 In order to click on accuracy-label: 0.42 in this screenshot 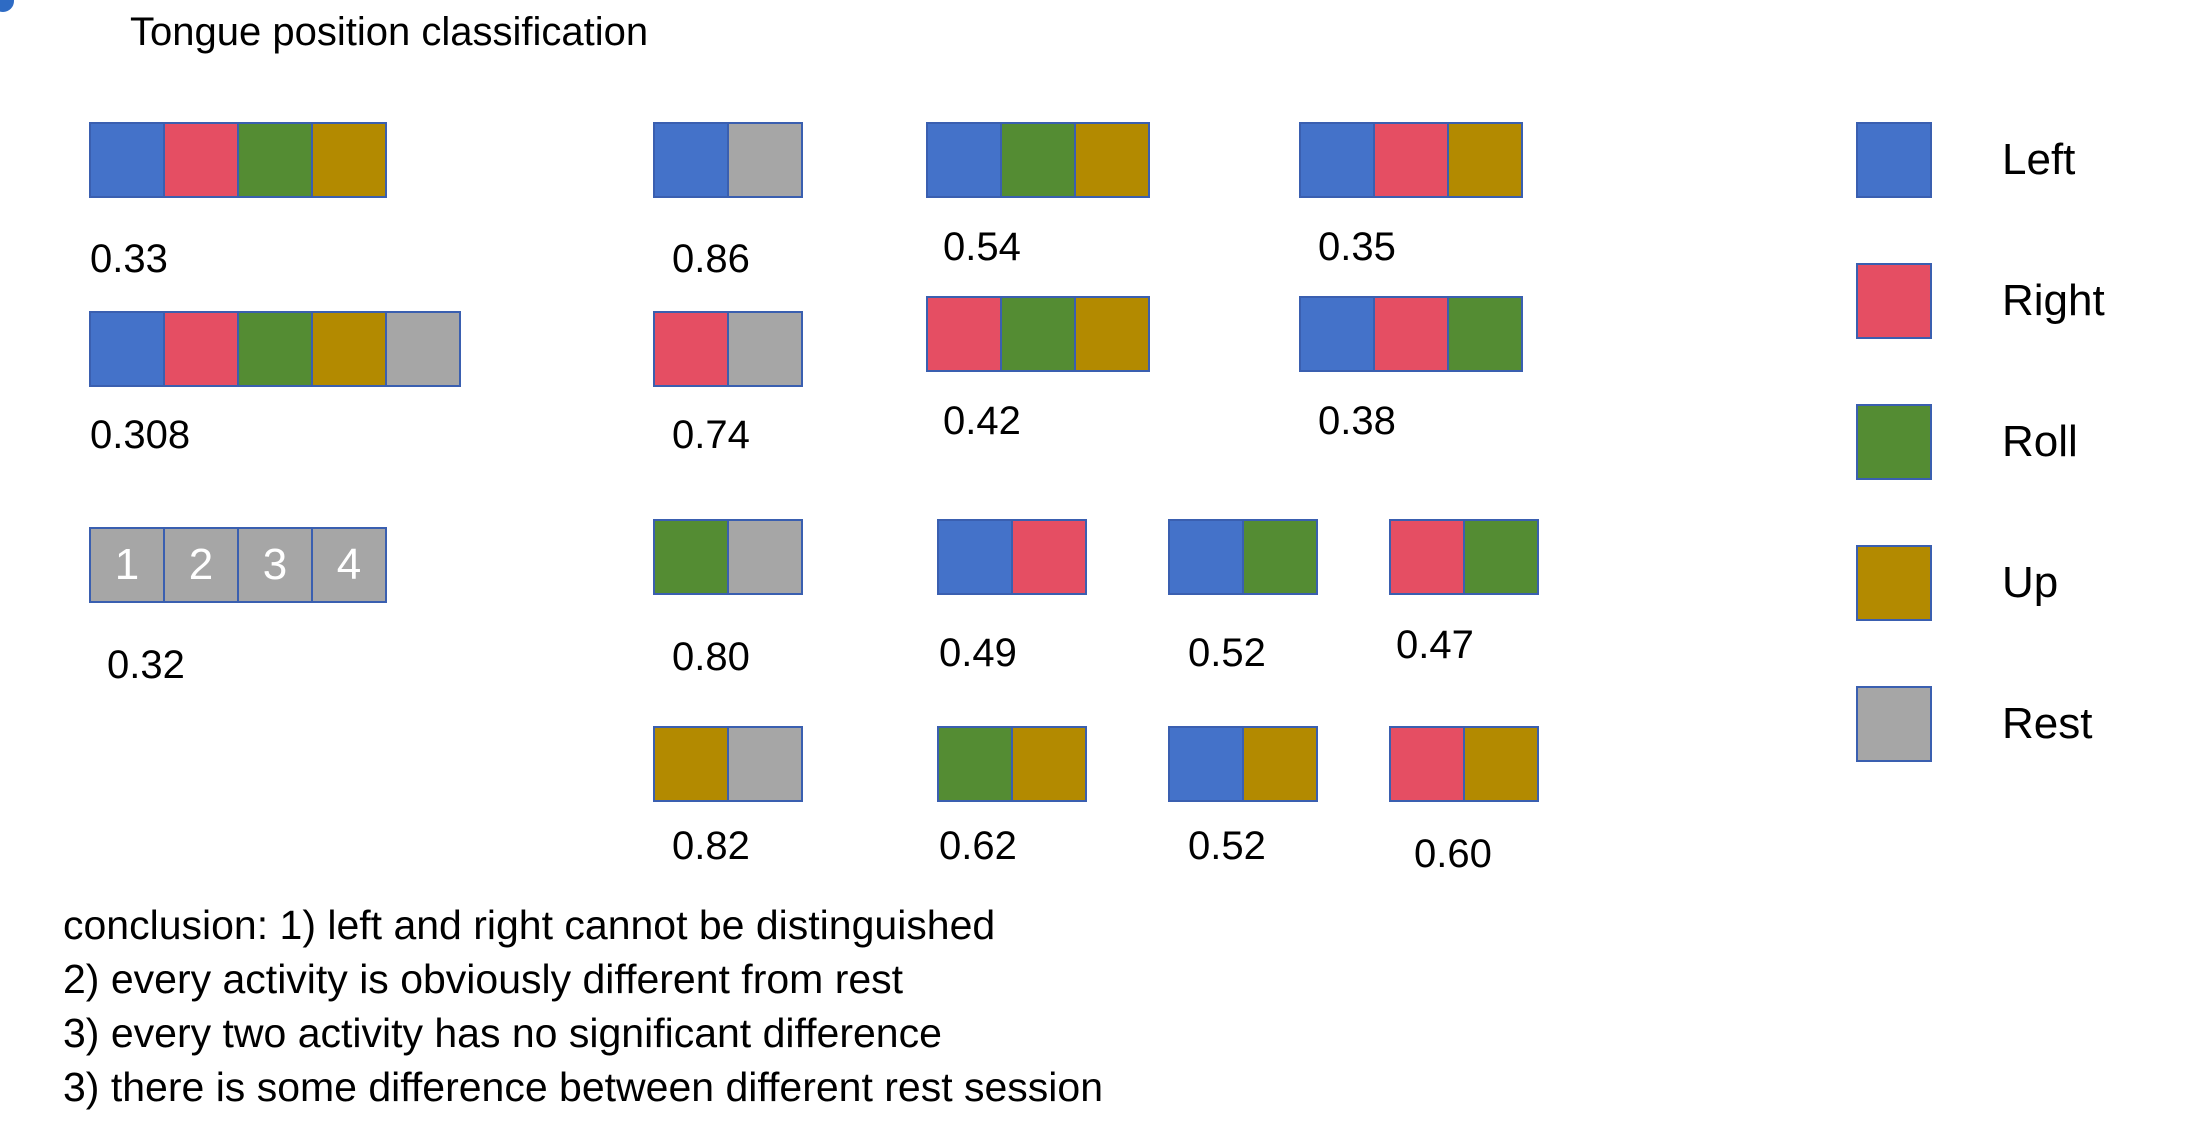, I will do `click(982, 421)`.